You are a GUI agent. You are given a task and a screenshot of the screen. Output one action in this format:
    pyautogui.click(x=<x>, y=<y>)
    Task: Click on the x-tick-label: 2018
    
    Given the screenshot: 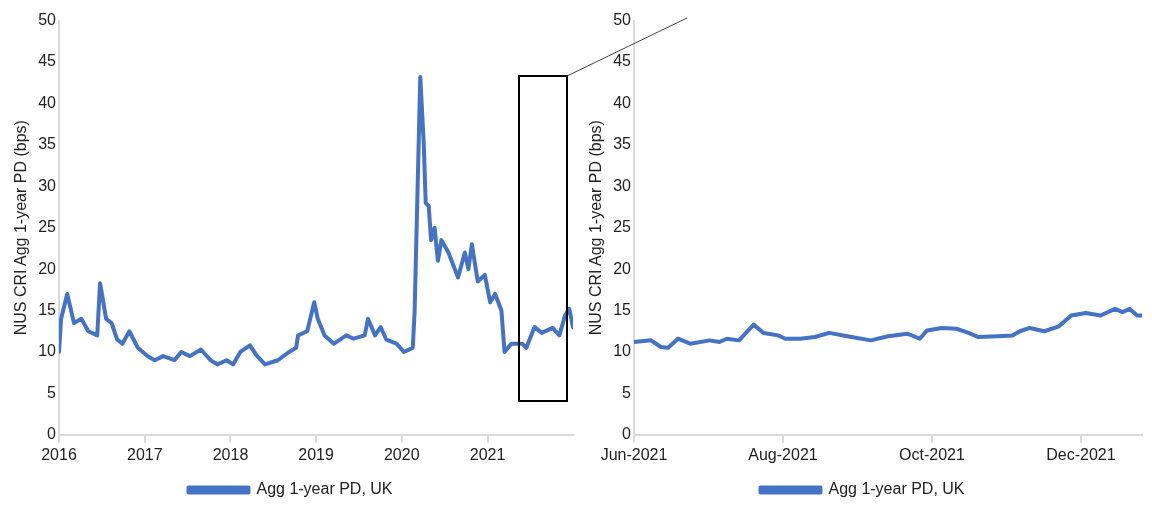 What is the action you would take?
    pyautogui.click(x=230, y=454)
    